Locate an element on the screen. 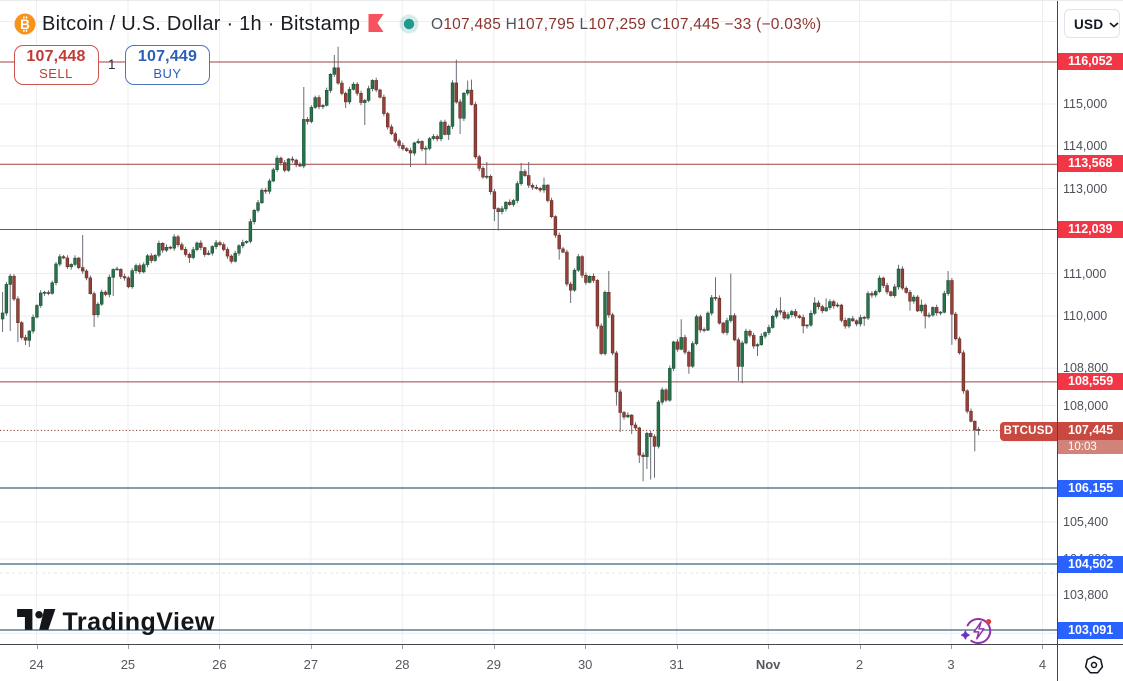 The image size is (1123, 681). svg-text: B is located at coordinates (25, 24).